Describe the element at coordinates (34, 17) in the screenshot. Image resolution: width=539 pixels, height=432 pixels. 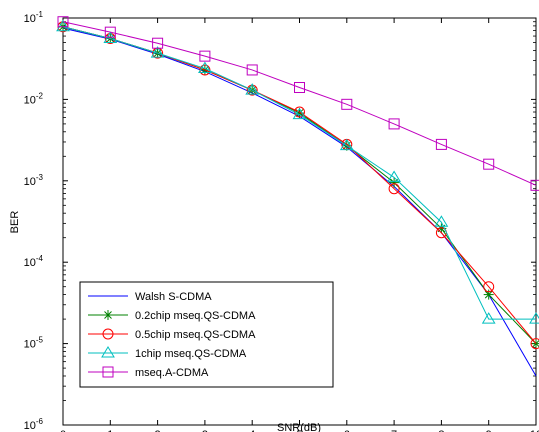
I see `y-tick-label: 10⁻¹` at that location.